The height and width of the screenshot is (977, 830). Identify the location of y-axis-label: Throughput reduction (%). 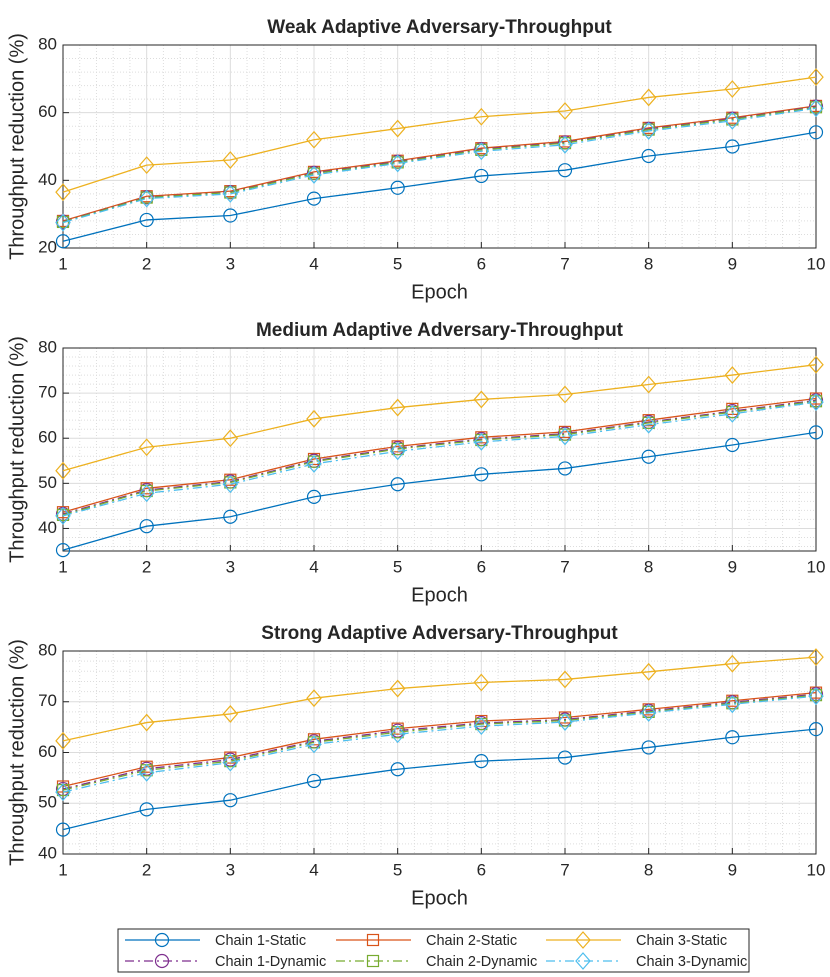
(17, 146).